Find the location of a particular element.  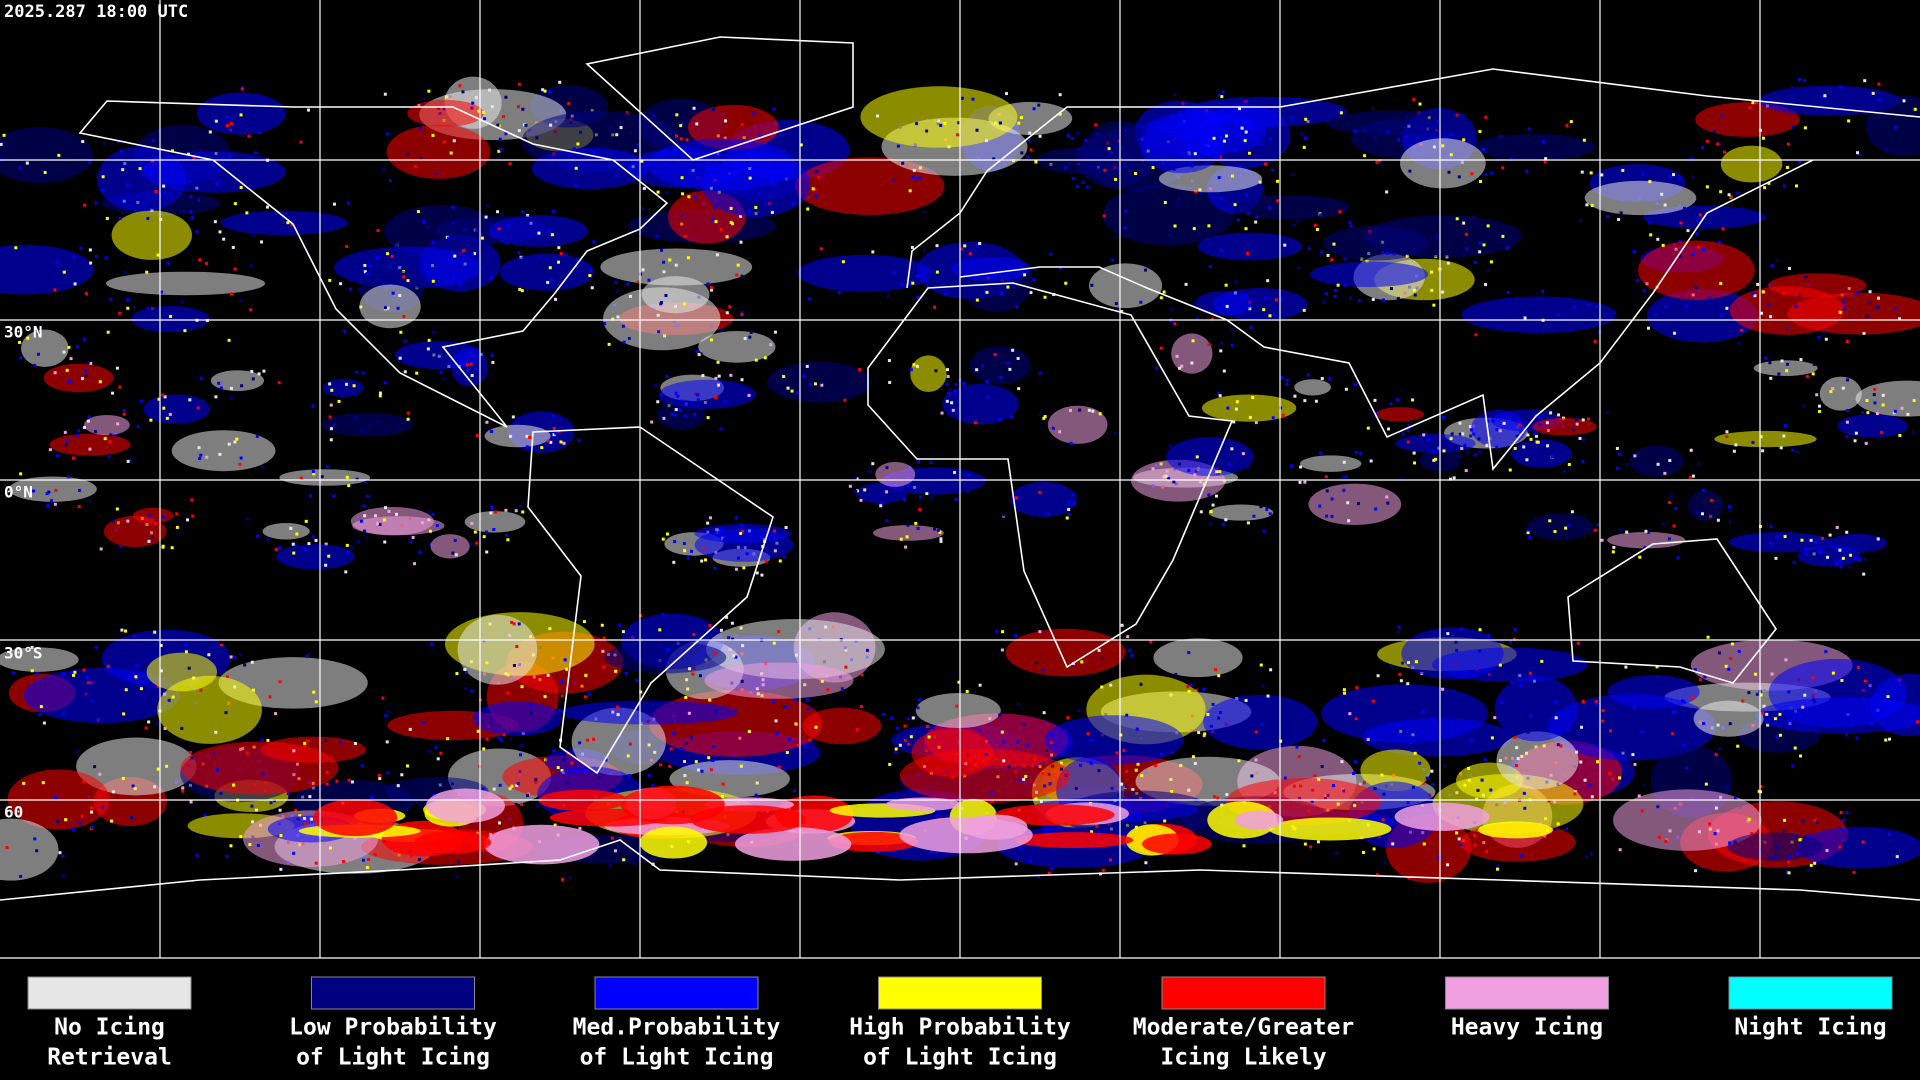

coast-australia is located at coordinates (1672, 611).